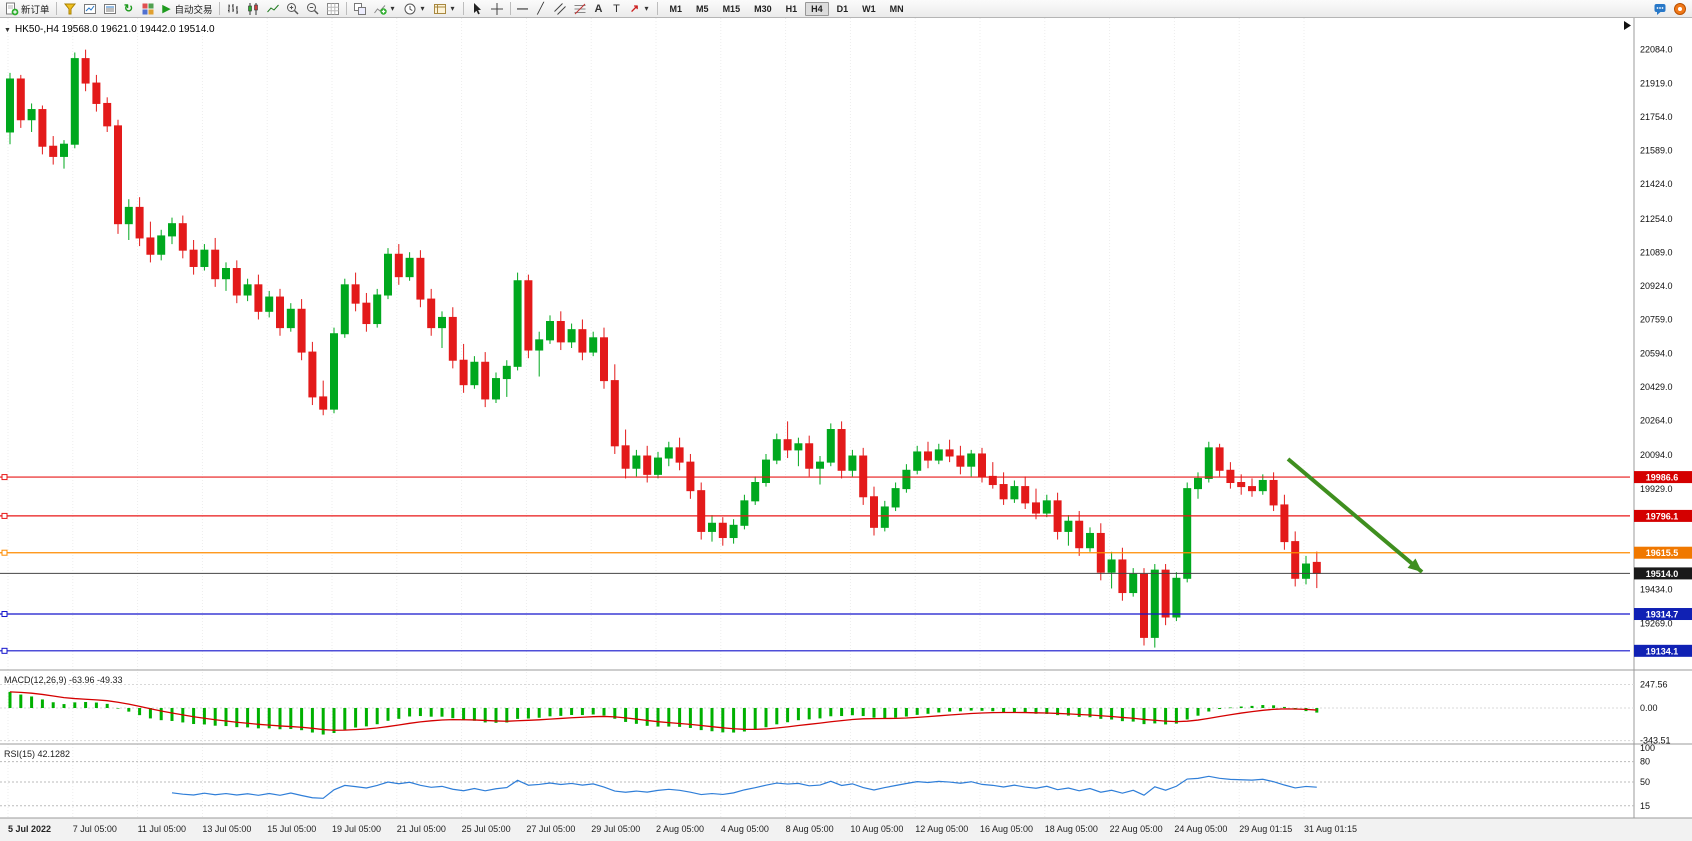  I want to click on refresh-button: ↻, so click(129, 9).